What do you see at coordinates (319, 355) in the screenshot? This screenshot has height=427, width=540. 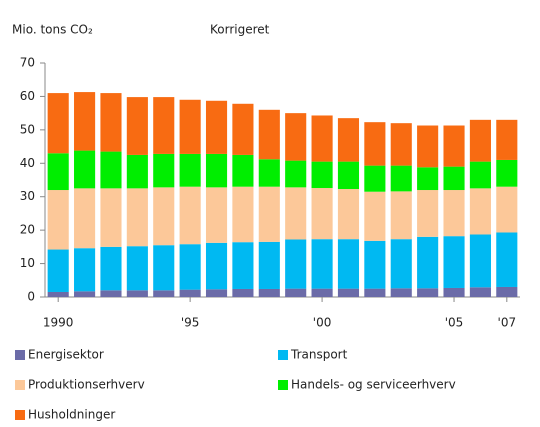 I see `legend-label: Transport` at bounding box center [319, 355].